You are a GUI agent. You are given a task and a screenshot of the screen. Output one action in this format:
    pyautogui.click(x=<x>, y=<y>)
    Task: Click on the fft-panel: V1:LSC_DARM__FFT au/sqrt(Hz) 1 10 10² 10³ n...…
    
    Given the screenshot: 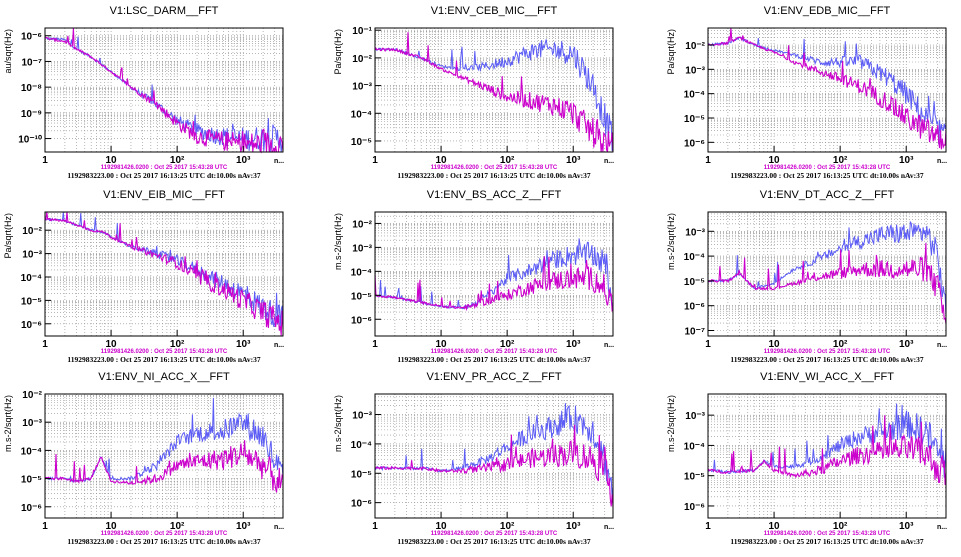 What is the action you would take?
    pyautogui.click(x=143, y=92)
    